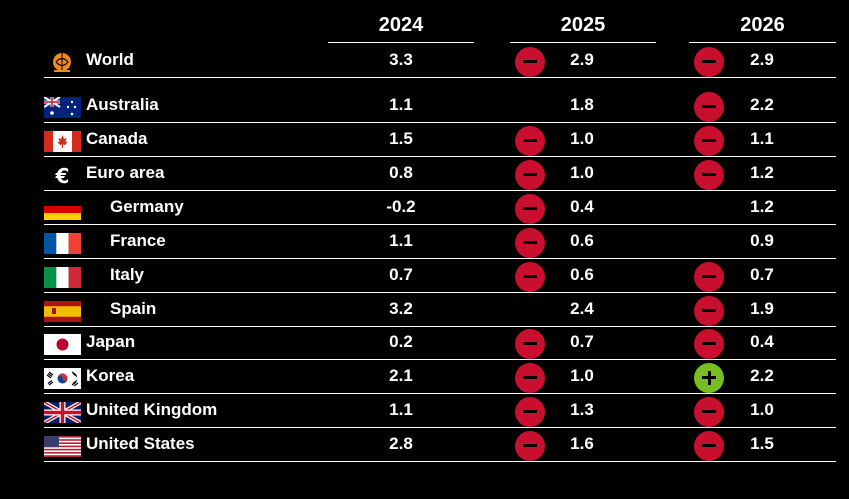 This screenshot has height=499, width=849. I want to click on row-label: Australia, so click(122, 104).